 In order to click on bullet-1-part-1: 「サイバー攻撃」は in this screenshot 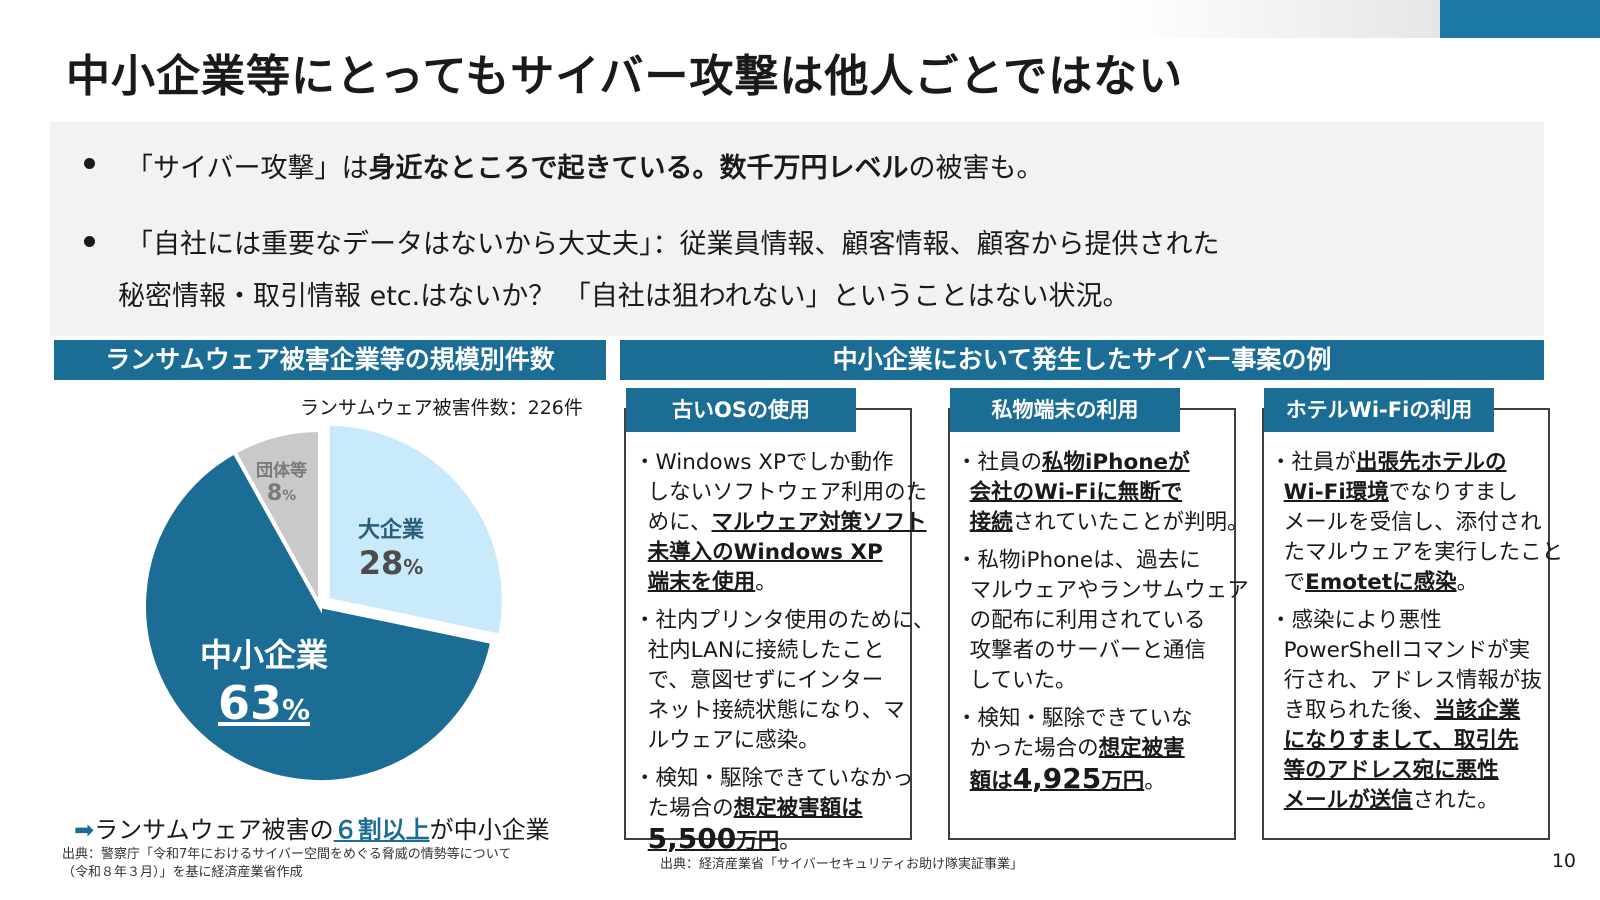, I will do `click(247, 168)`.